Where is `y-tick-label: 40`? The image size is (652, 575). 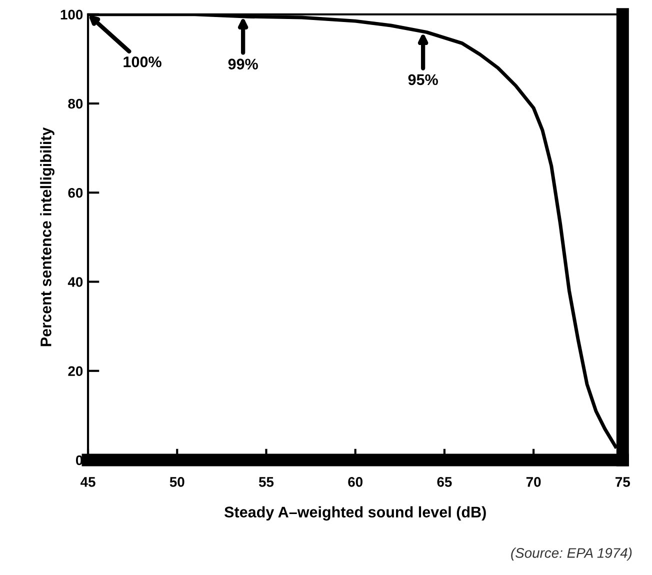 y-tick-label: 40 is located at coordinates (75, 282).